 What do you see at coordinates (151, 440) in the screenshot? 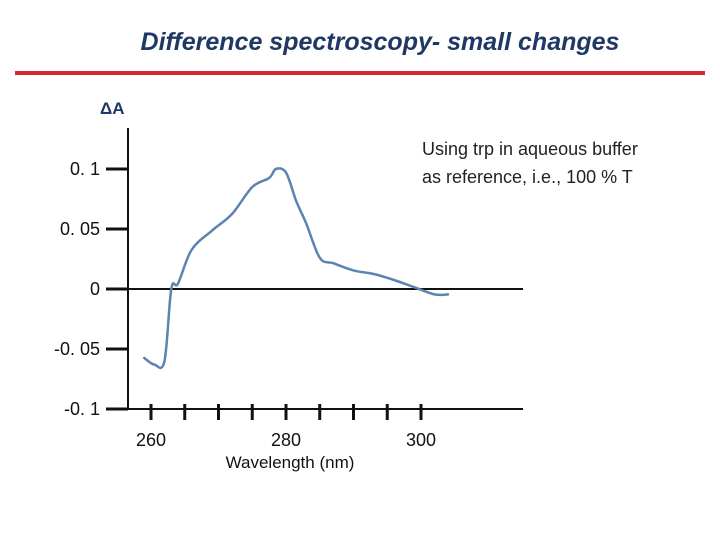
I see `x-tick-label: 260` at bounding box center [151, 440].